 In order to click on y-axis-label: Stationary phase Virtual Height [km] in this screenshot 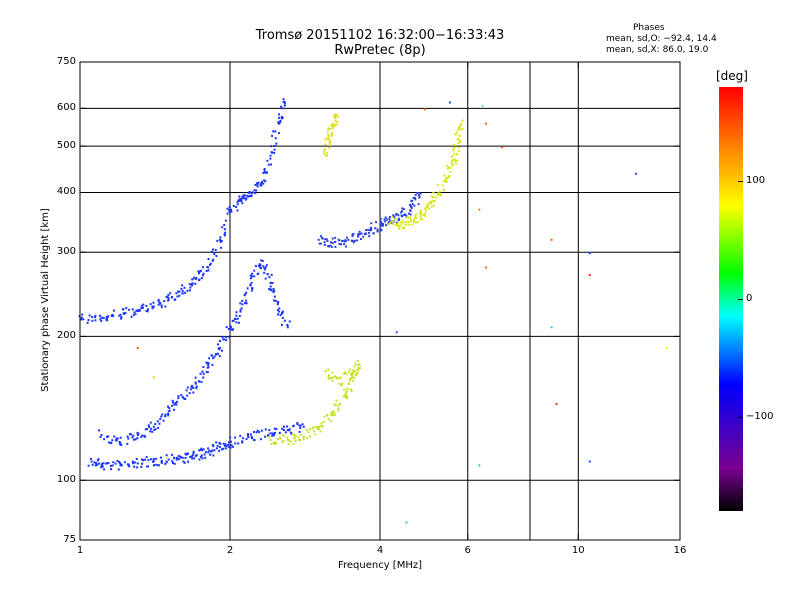, I will do `click(45, 300)`.